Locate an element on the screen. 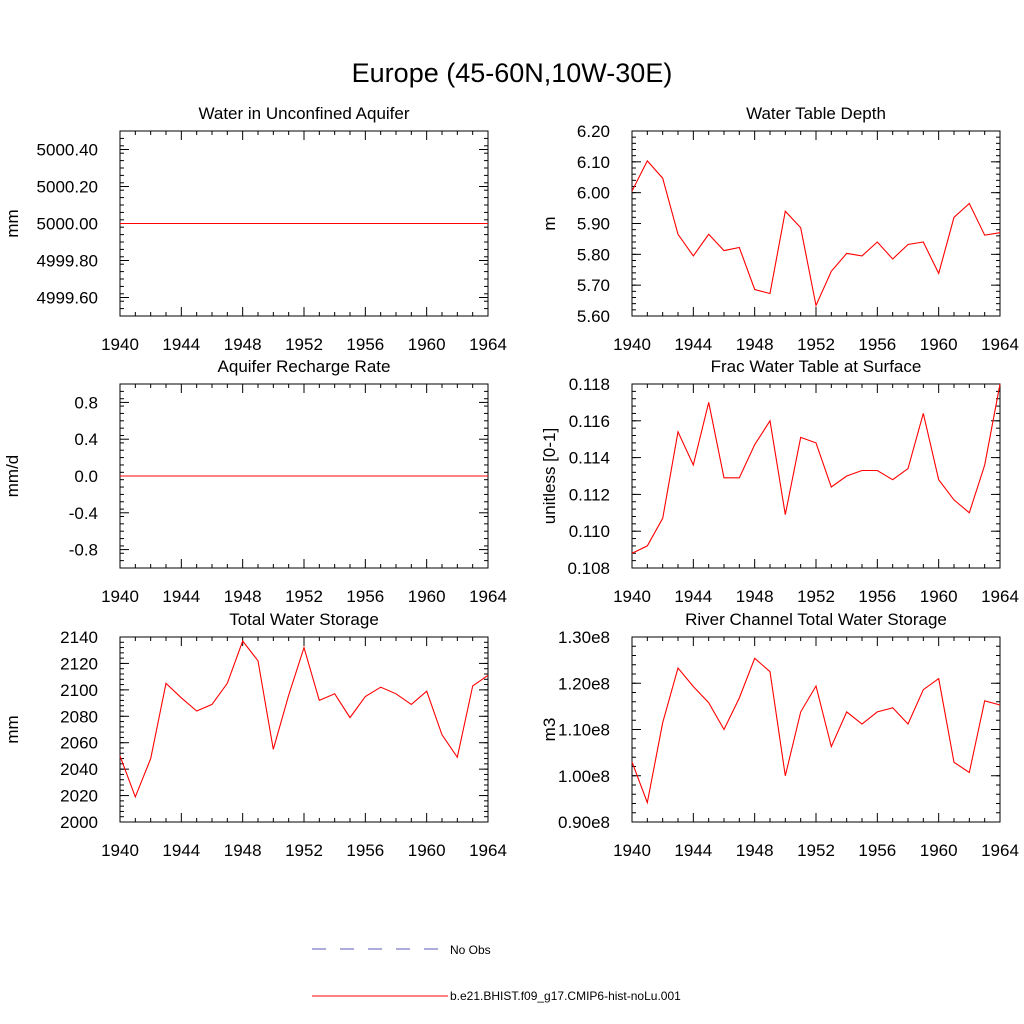 The height and width of the screenshot is (1024, 1024). y-tick-label: 5000.00 is located at coordinates (67, 224).